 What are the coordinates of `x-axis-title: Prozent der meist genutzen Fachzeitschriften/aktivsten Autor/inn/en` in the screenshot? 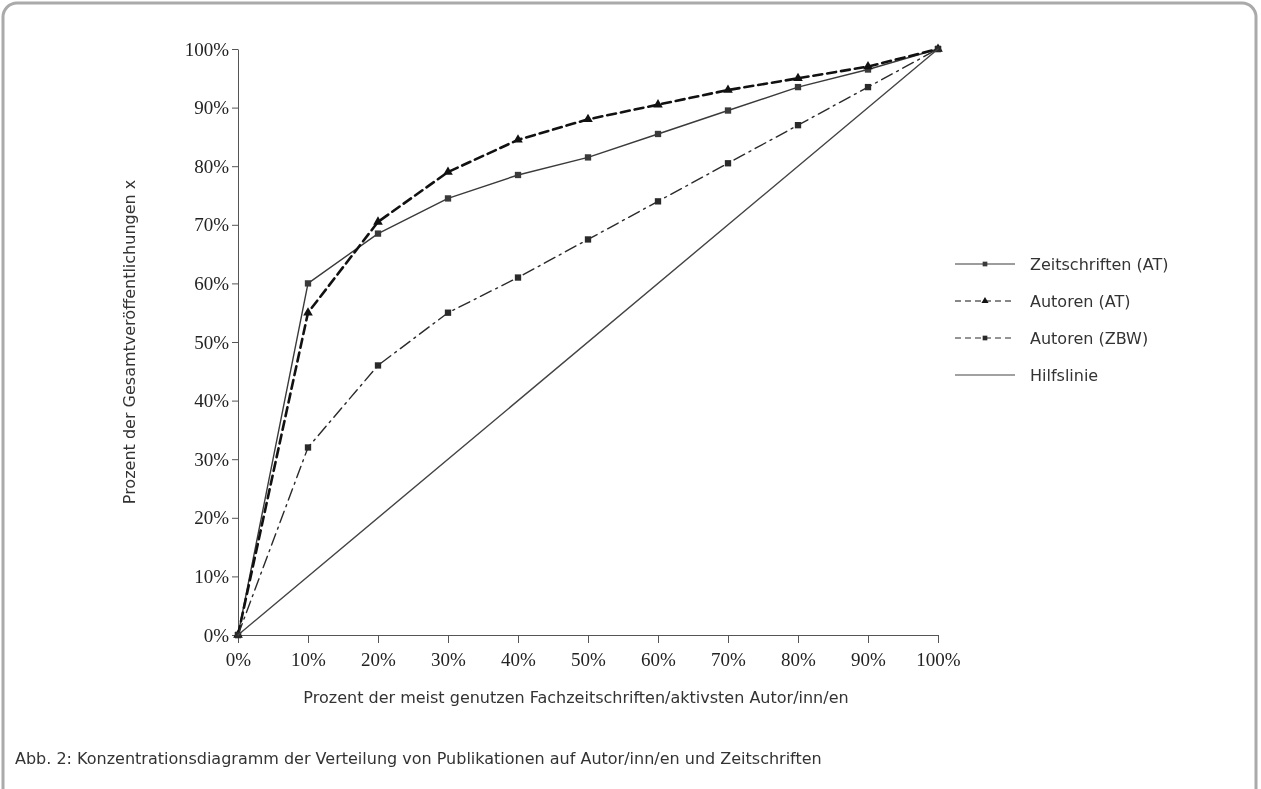 It's located at (576, 697).